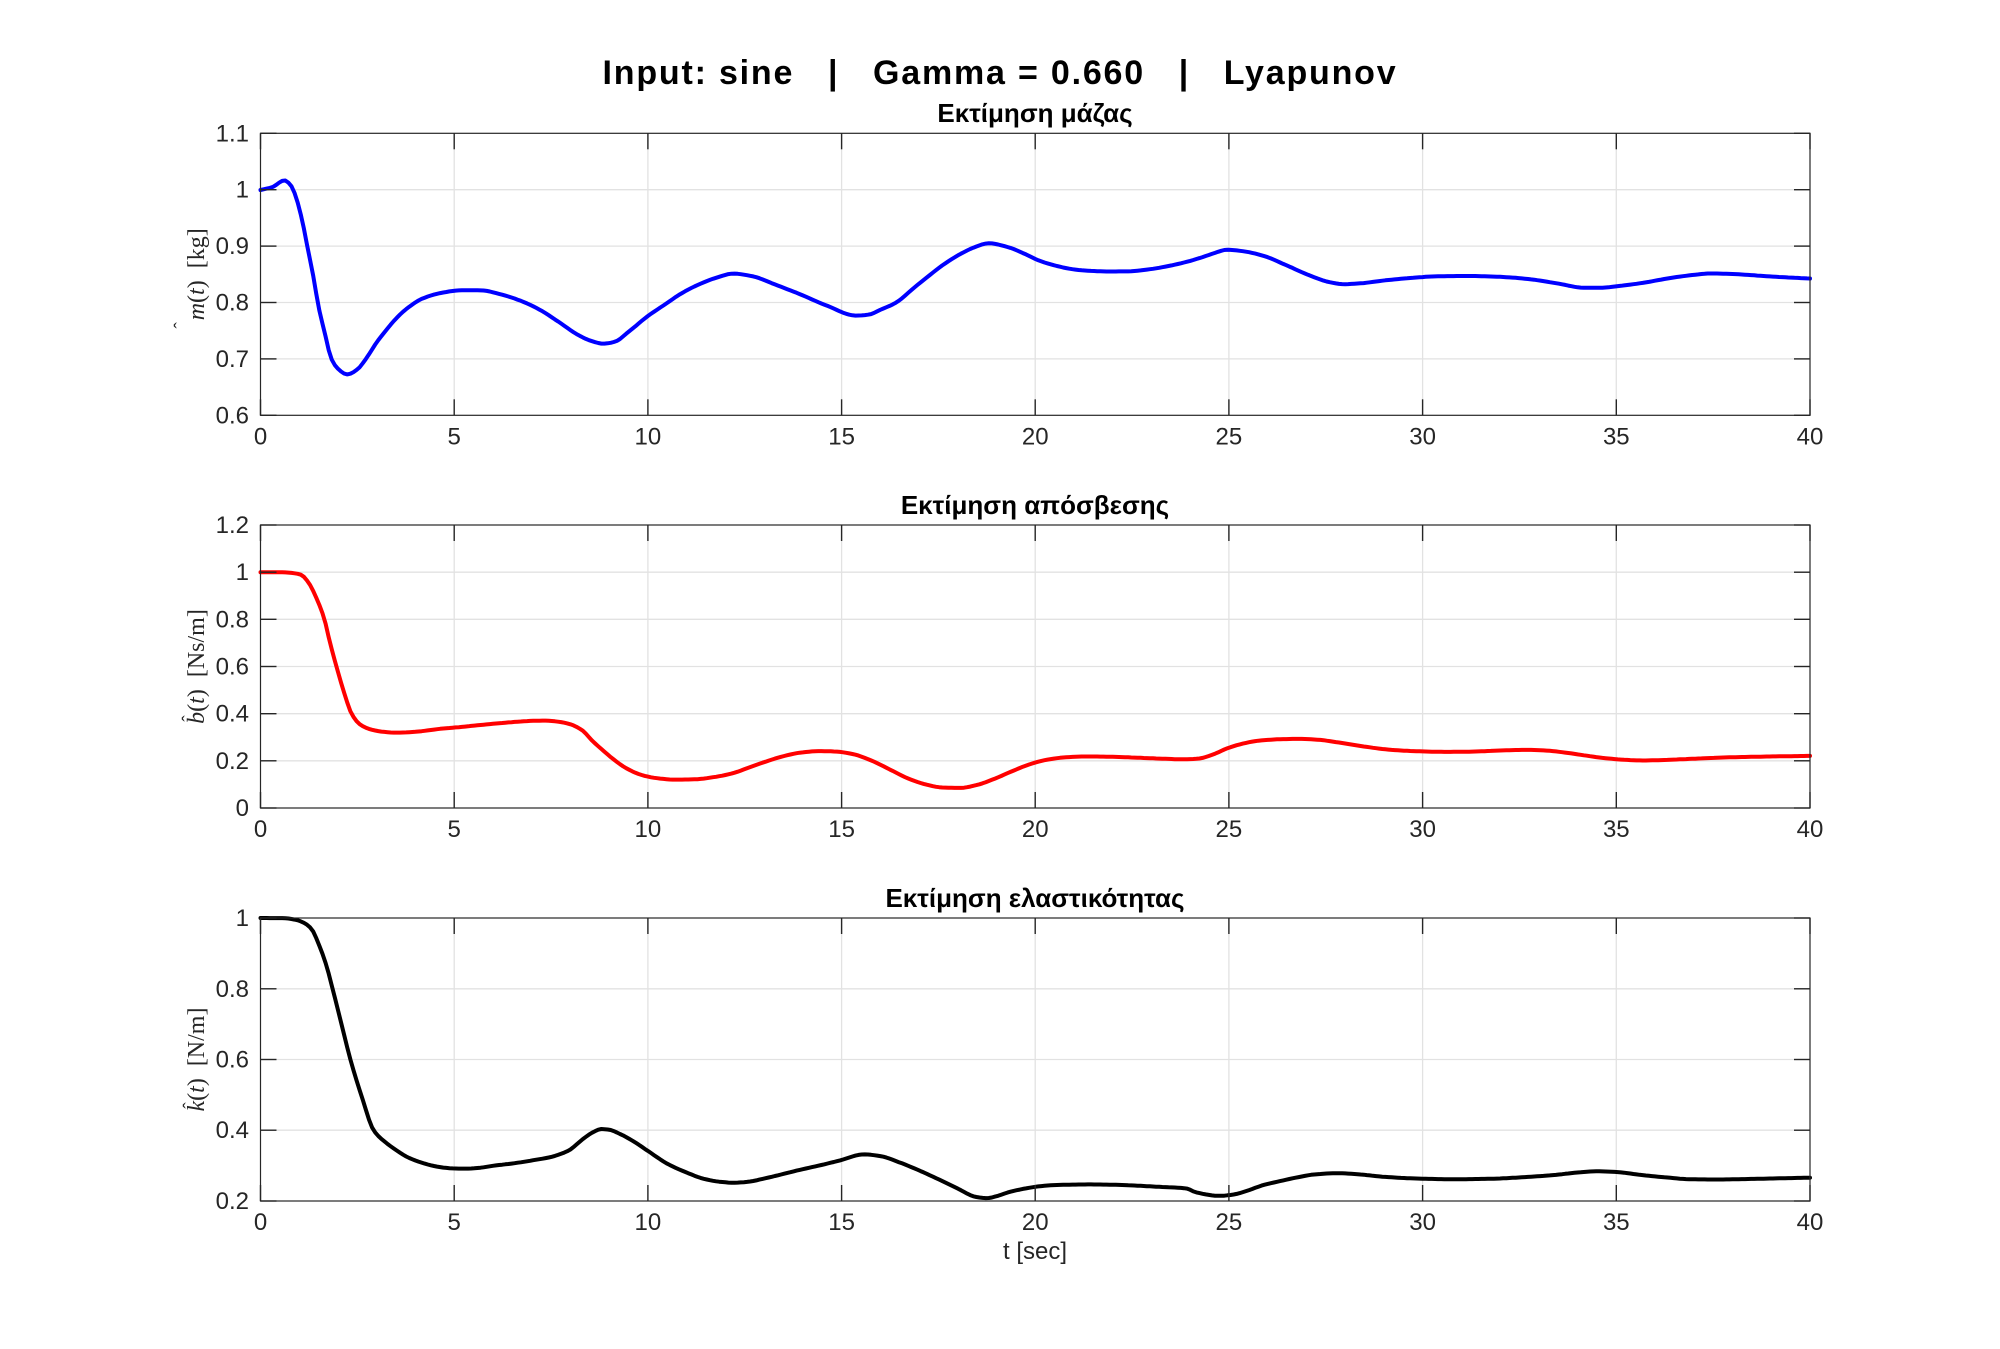 This screenshot has width=2000, height=1349. Describe the element at coordinates (197, 666) in the screenshot. I see `svg-text: b(t) [Ns/m]` at that location.